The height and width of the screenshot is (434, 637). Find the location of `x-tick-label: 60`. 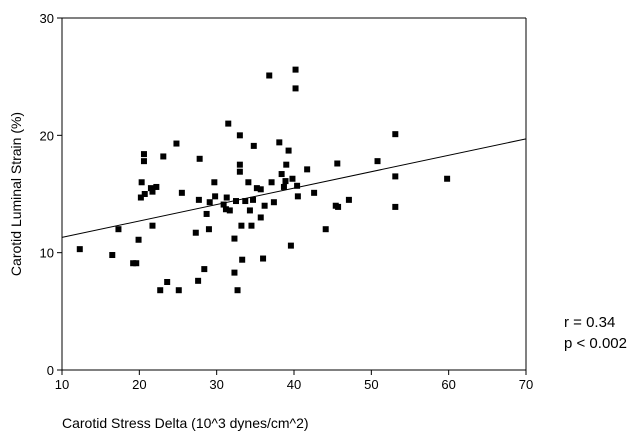

x-tick-label: 60 is located at coordinates (448, 384).